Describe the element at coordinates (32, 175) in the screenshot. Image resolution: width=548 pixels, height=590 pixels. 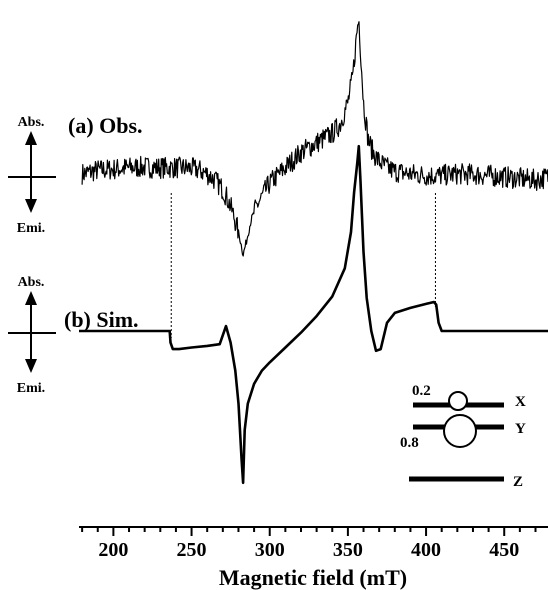
I see `abs-emi-indicator-a: Abs. Emi.` at that location.